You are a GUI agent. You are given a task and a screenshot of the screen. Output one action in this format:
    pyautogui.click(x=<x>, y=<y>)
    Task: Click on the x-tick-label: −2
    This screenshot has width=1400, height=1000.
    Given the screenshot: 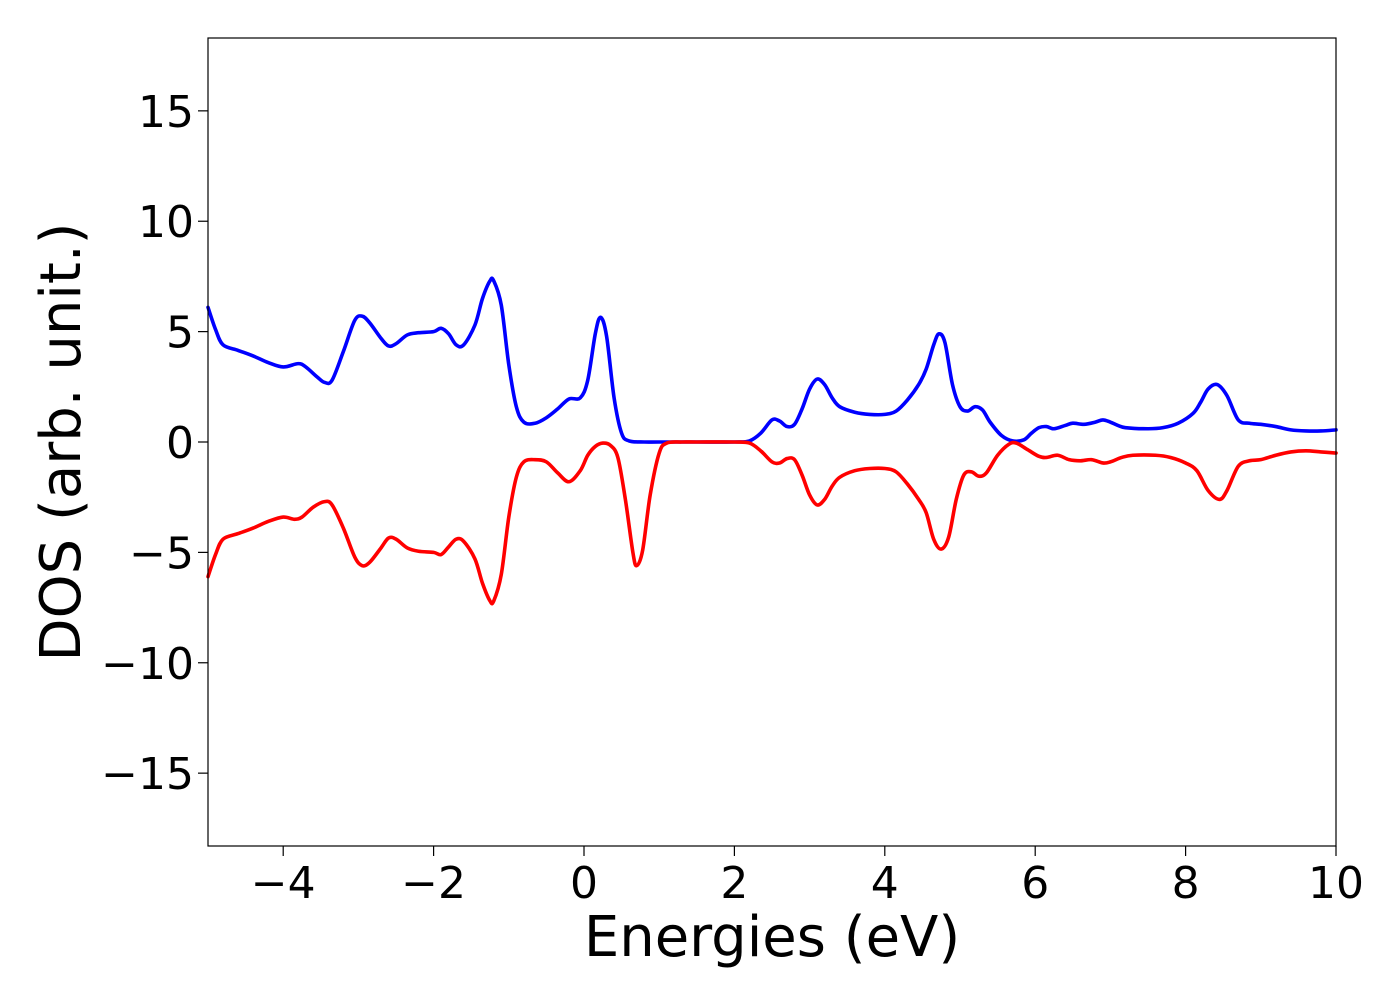 What is the action you would take?
    pyautogui.click(x=433, y=883)
    